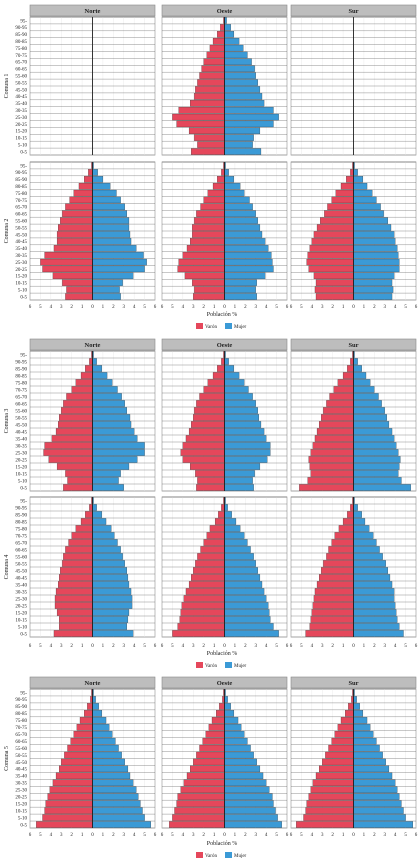  I want to click on region-header-label: Oeste, so click(225, 345).